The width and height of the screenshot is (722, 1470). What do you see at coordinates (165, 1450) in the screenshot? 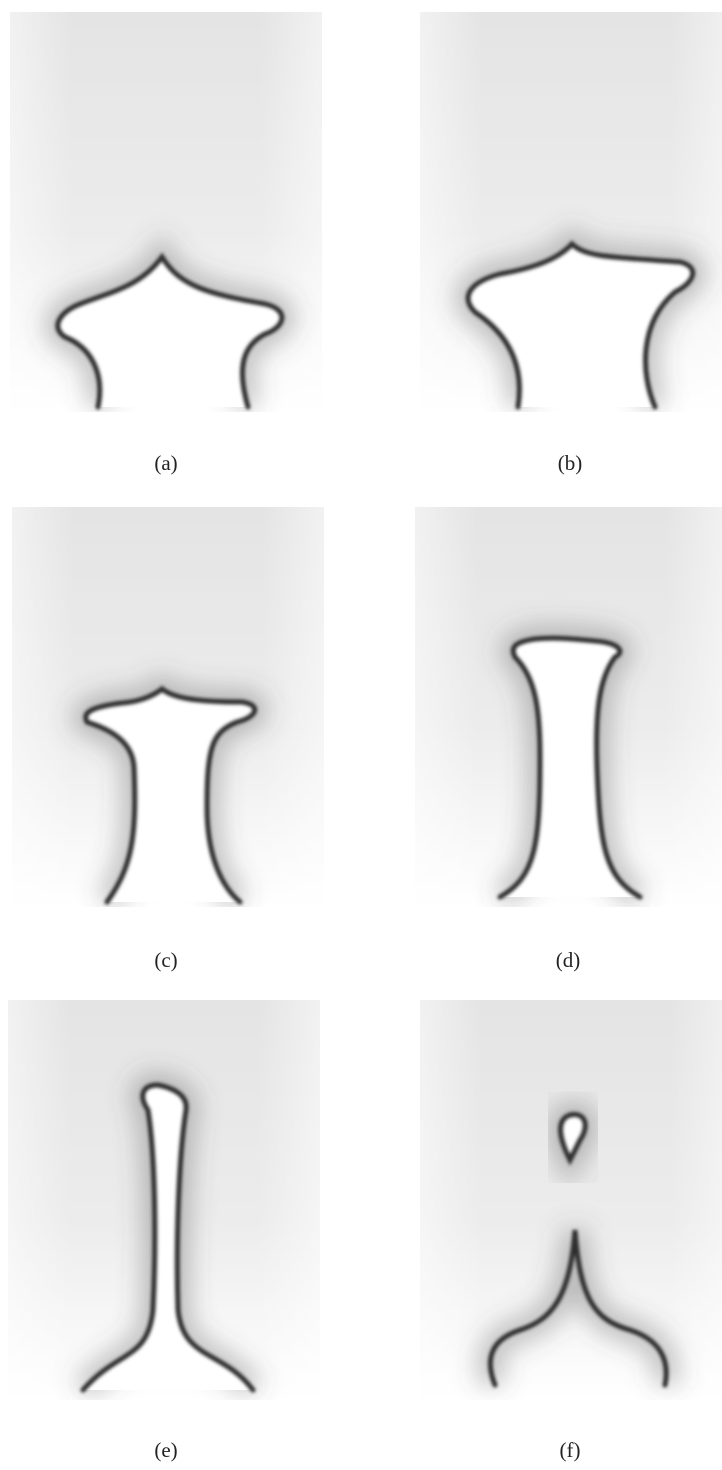
I see `panel-label: (e)` at bounding box center [165, 1450].